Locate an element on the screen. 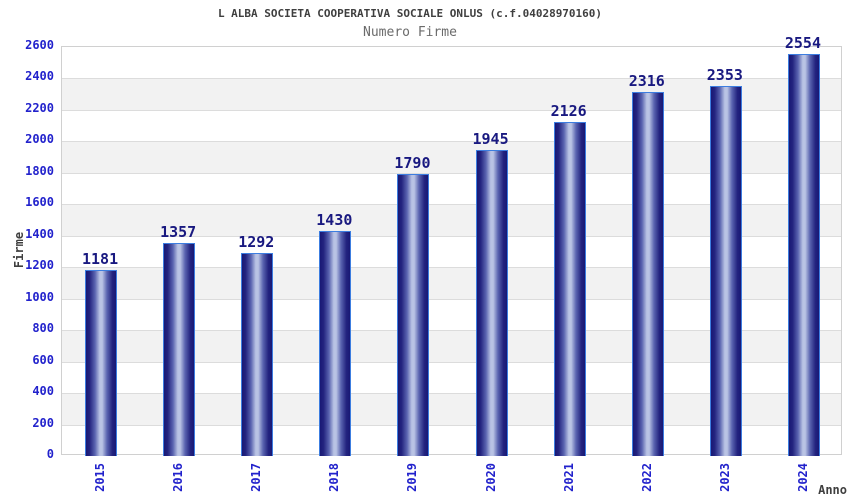 This screenshot has height=500, width=850. x-tick-label: 2015 is located at coordinates (100, 477).